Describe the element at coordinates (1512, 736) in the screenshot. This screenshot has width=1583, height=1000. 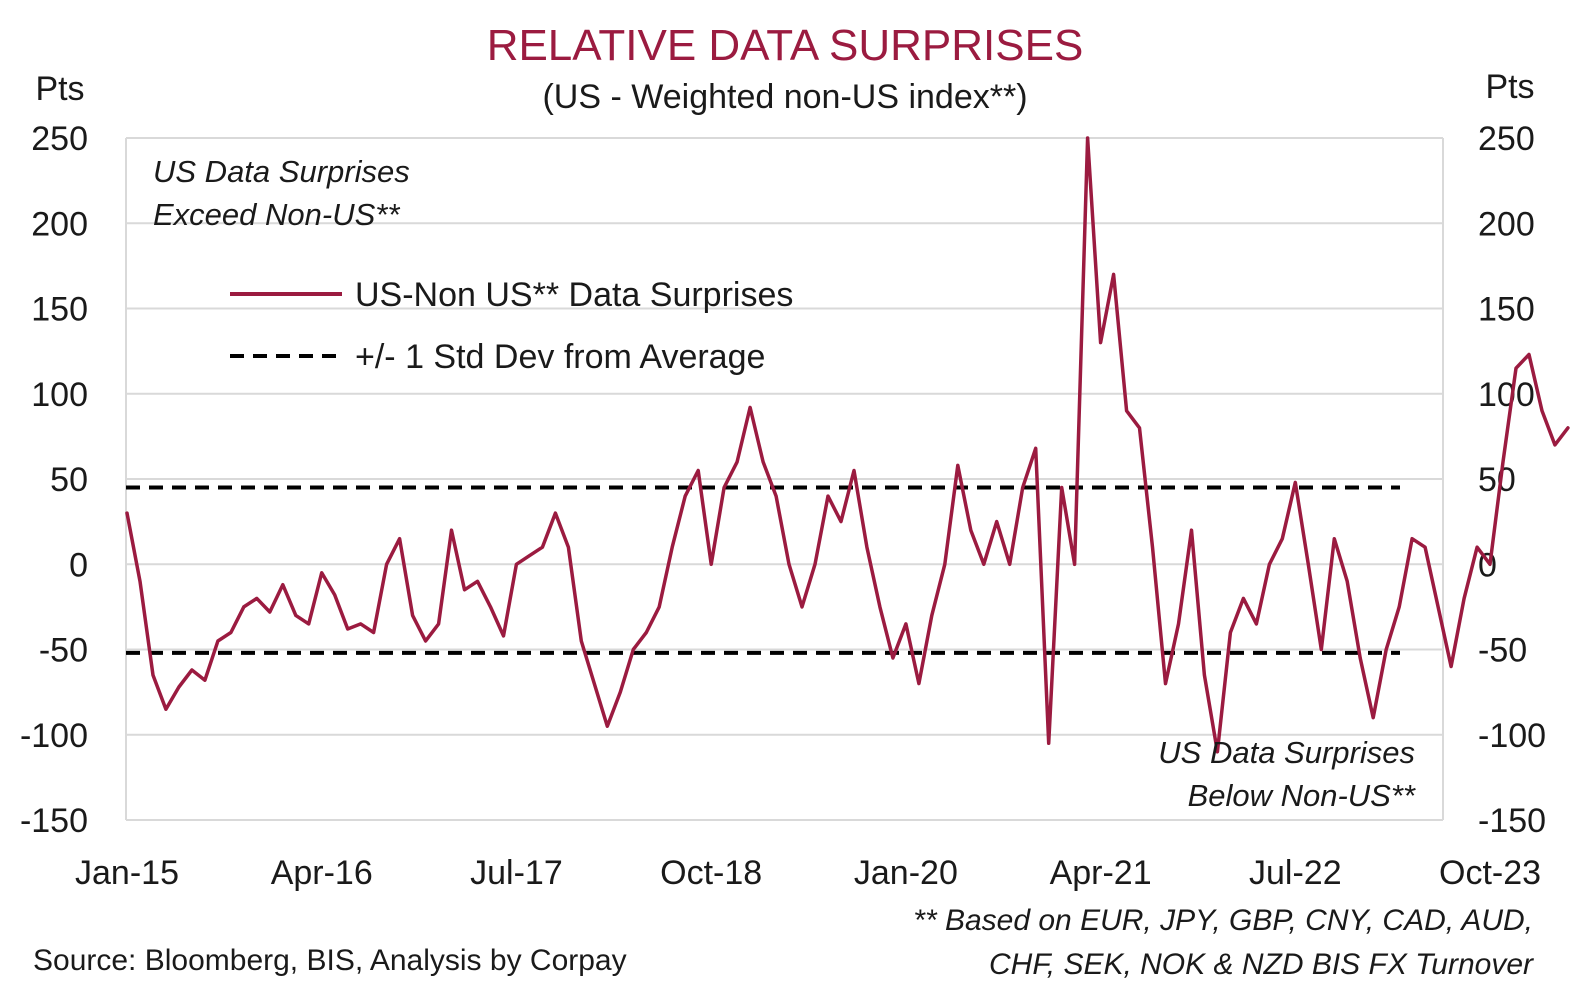
I see `y-tick-label-right: -100` at that location.